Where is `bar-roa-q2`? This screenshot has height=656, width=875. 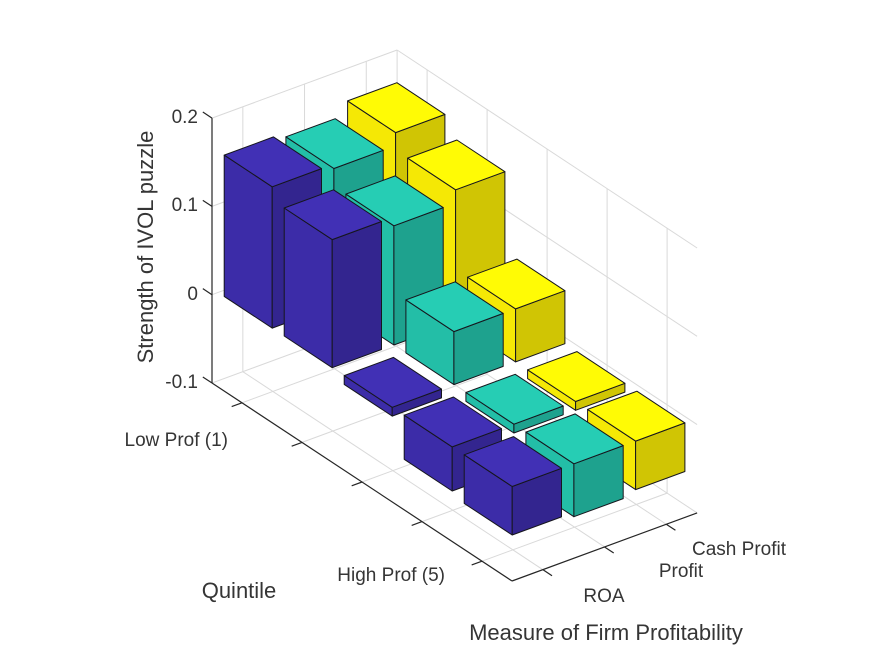
bar-roa-q2 is located at coordinates (332, 279).